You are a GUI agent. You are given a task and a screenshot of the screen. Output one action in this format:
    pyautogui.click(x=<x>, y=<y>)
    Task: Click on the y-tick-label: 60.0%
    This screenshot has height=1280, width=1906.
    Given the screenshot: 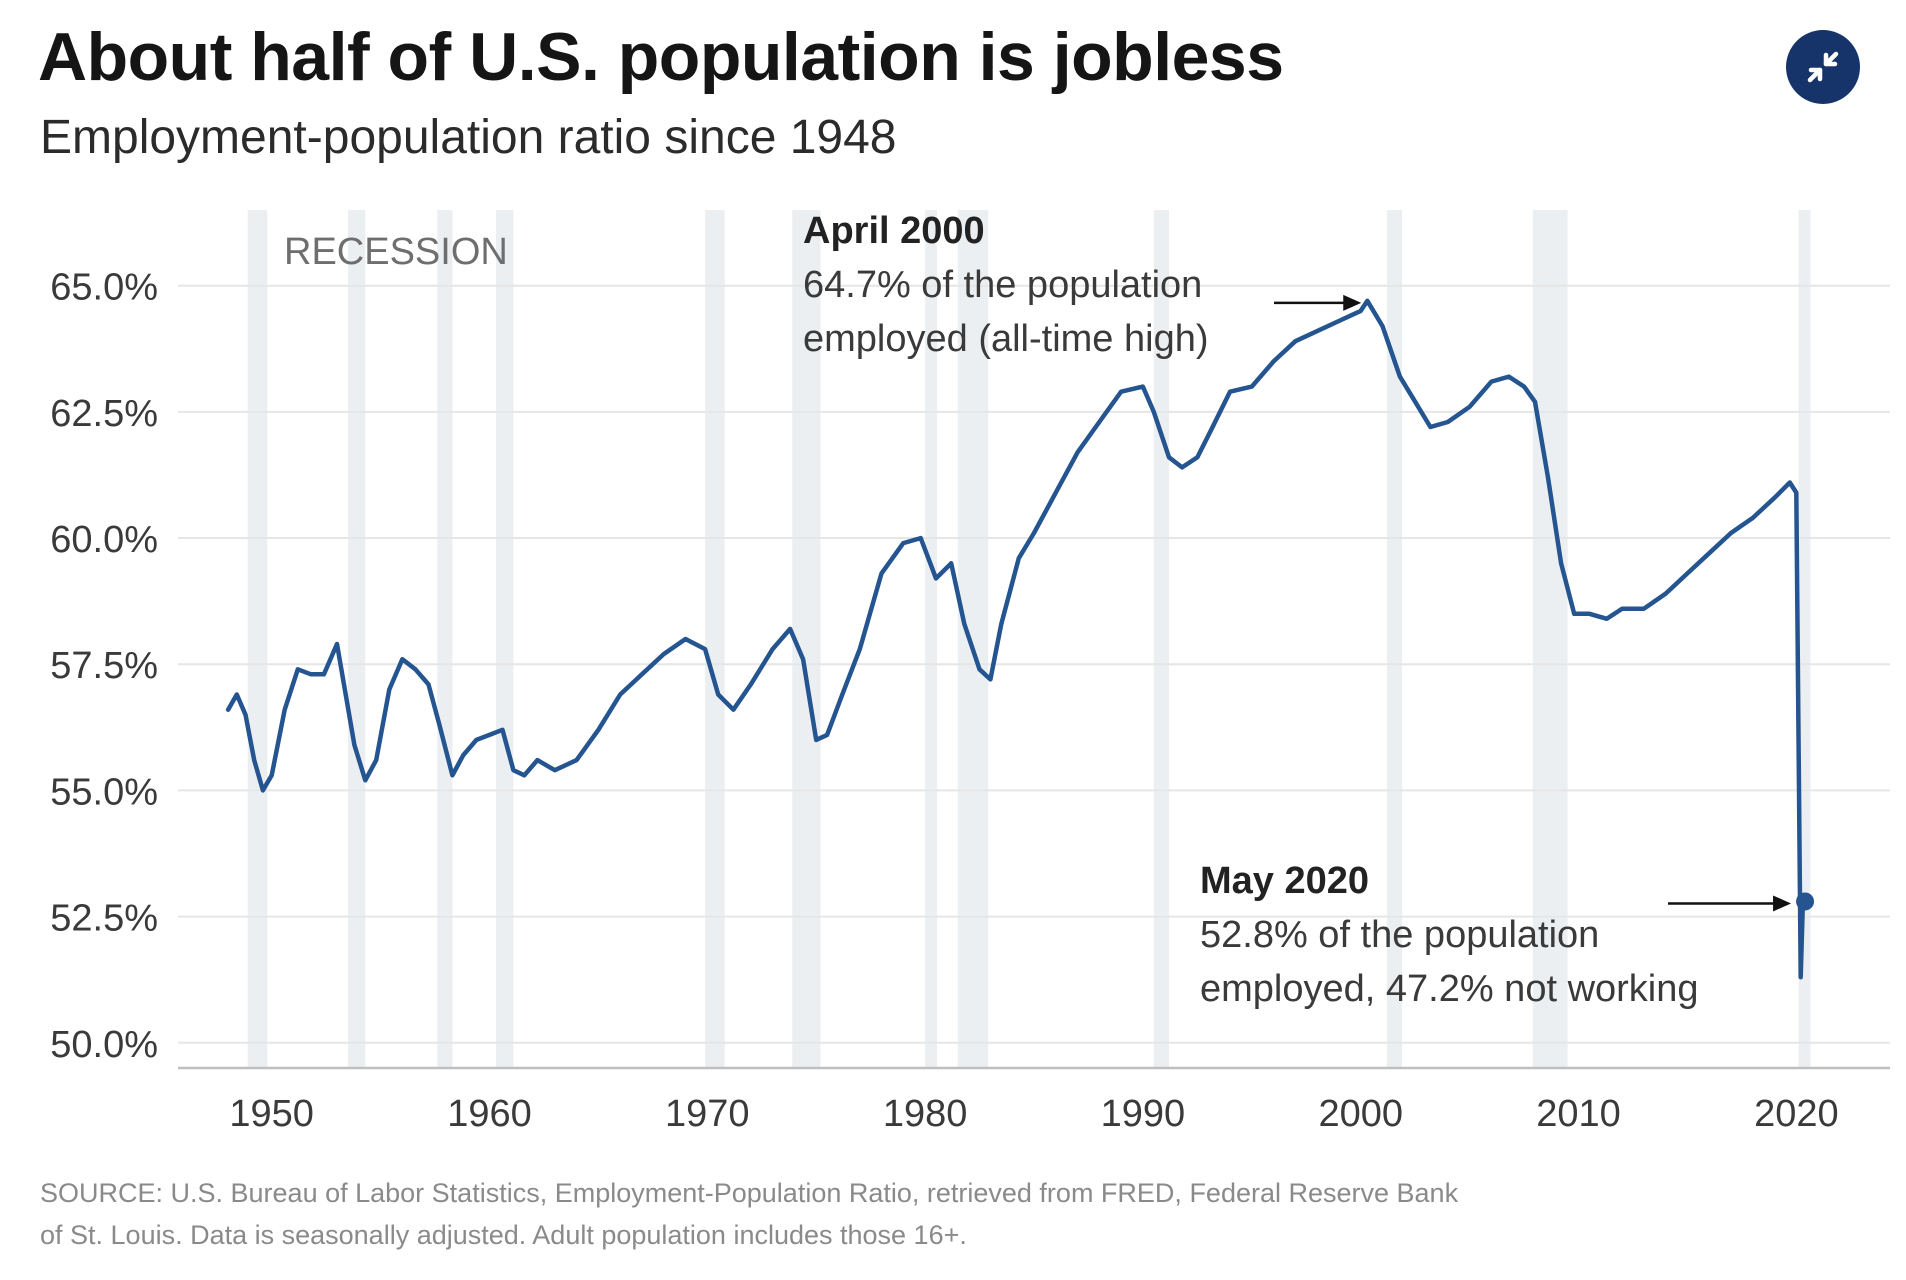 What is the action you would take?
    pyautogui.click(x=104, y=540)
    